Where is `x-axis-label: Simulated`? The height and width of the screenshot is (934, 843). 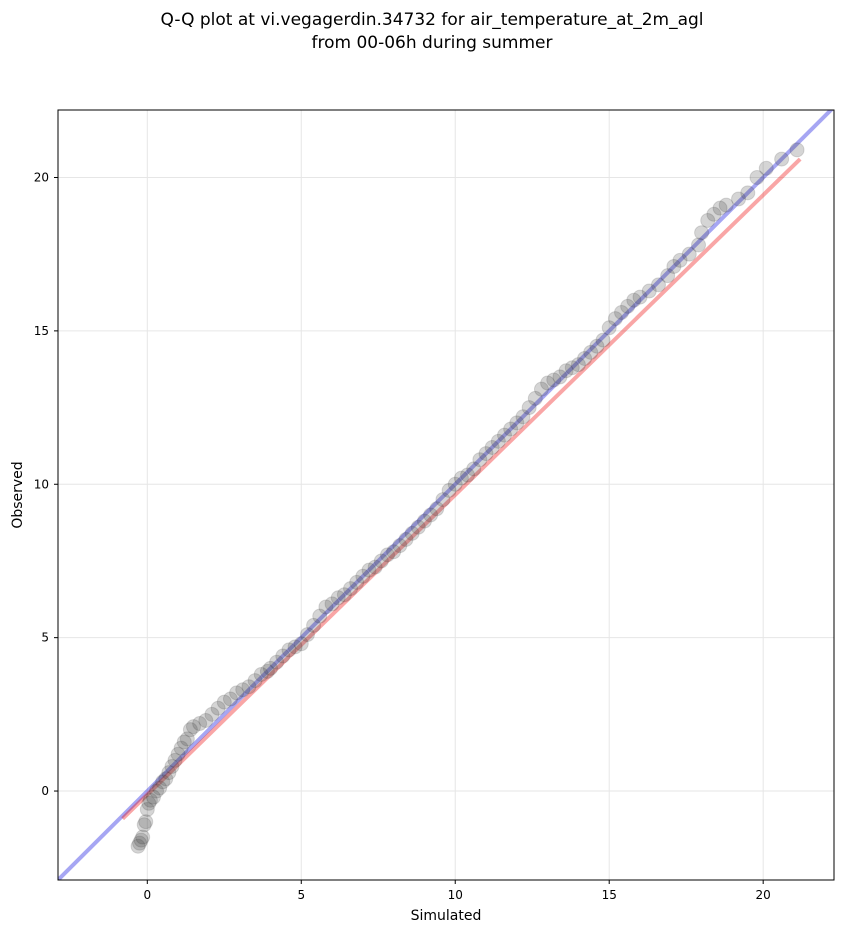 x-axis-label: Simulated is located at coordinates (446, 916).